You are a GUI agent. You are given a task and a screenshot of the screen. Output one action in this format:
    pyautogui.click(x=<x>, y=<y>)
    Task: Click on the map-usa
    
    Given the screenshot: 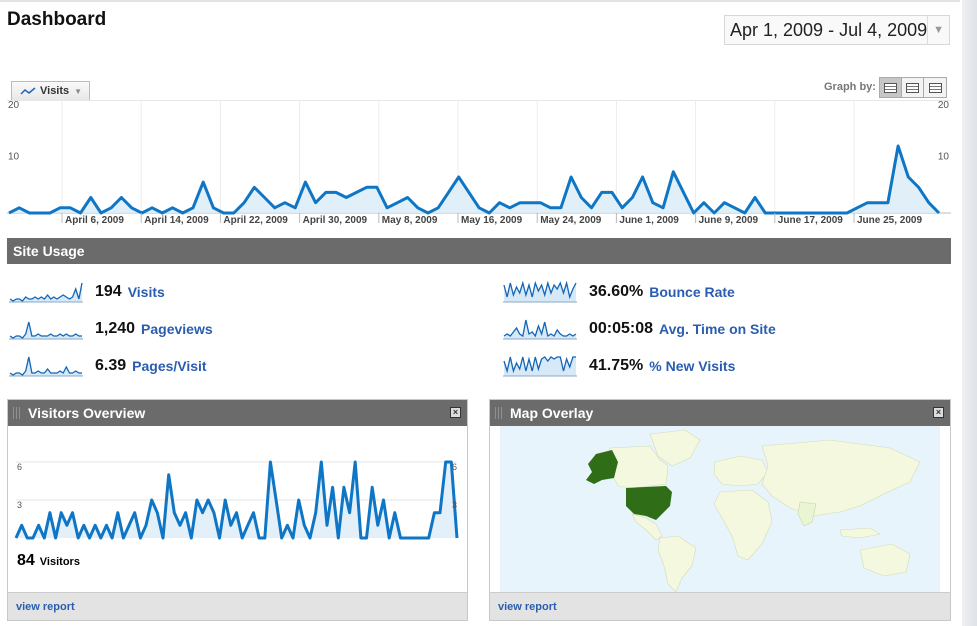 What is the action you would take?
    pyautogui.click(x=649, y=503)
    